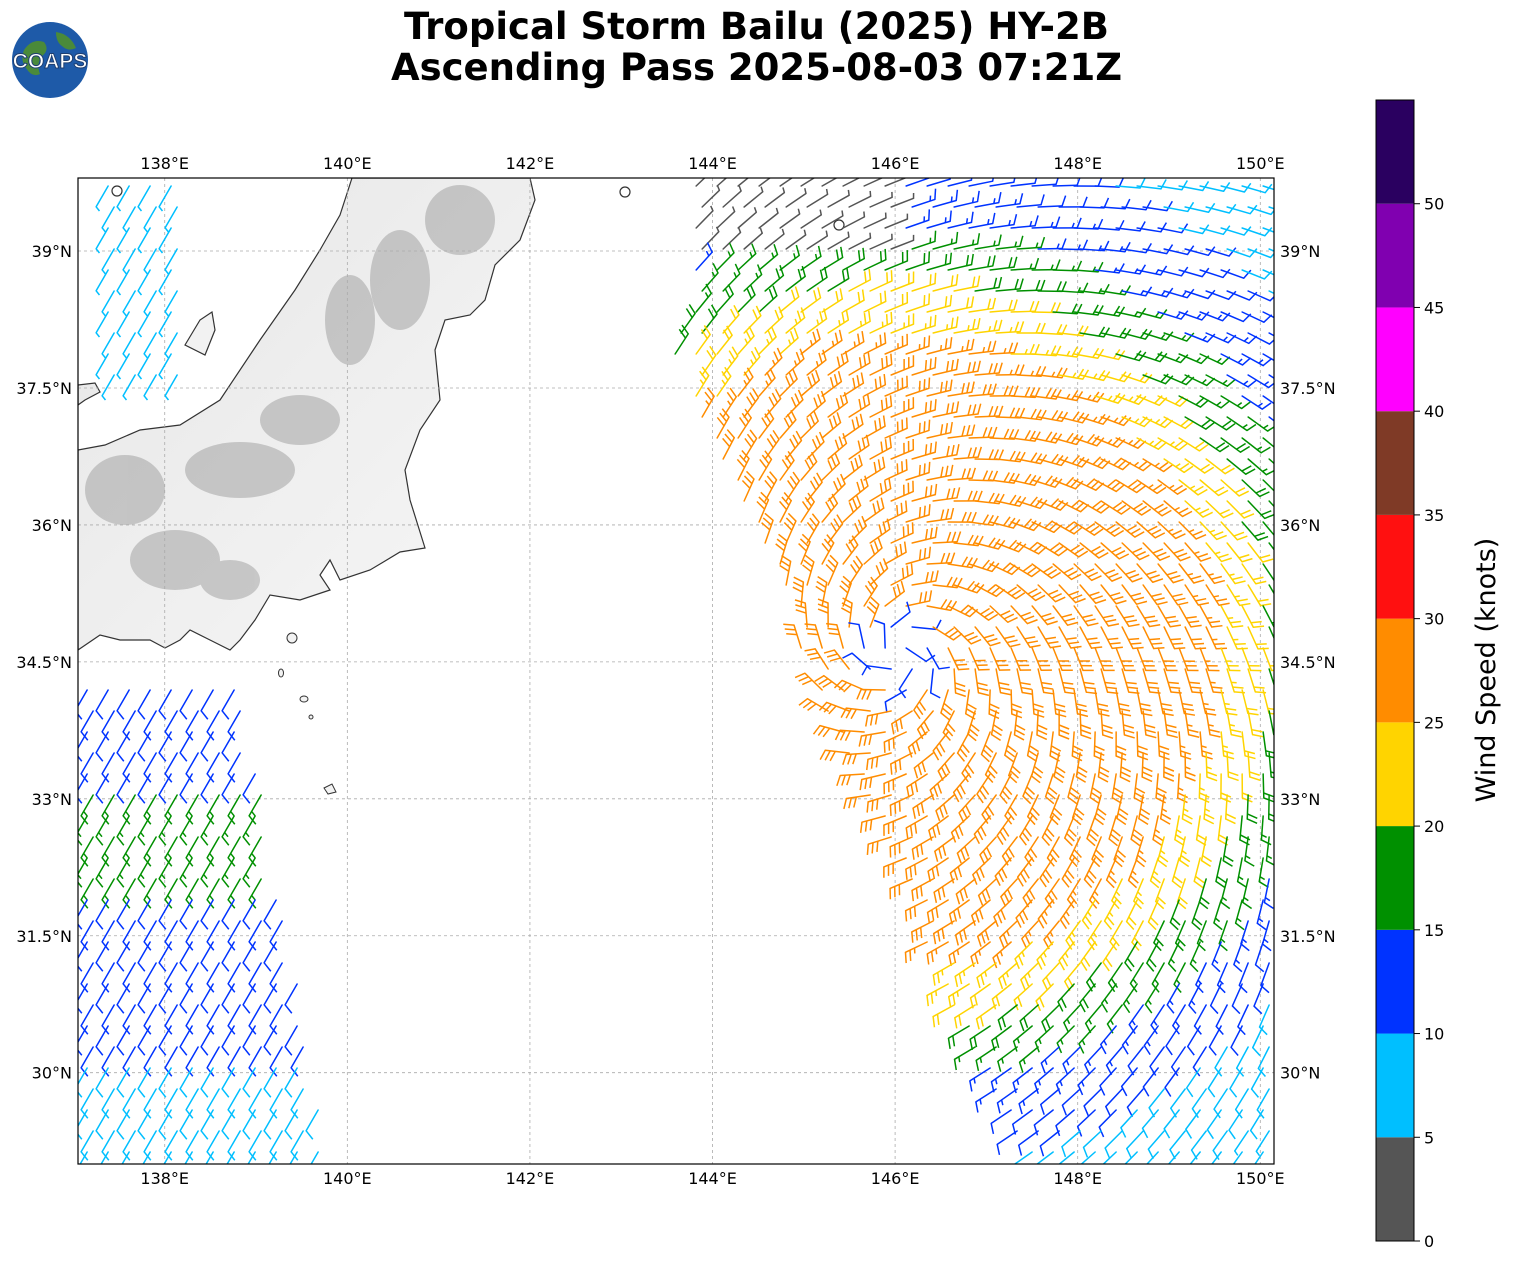 Image resolution: width=1513 pixels, height=1264 pixels. I want to click on small-island, so click(625, 192).